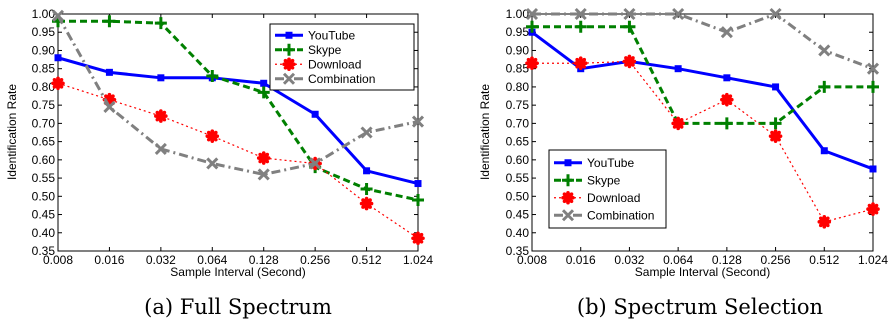 The height and width of the screenshot is (324, 888). What do you see at coordinates (678, 260) in the screenshot?
I see `x-tick-label: 0.064` at bounding box center [678, 260].